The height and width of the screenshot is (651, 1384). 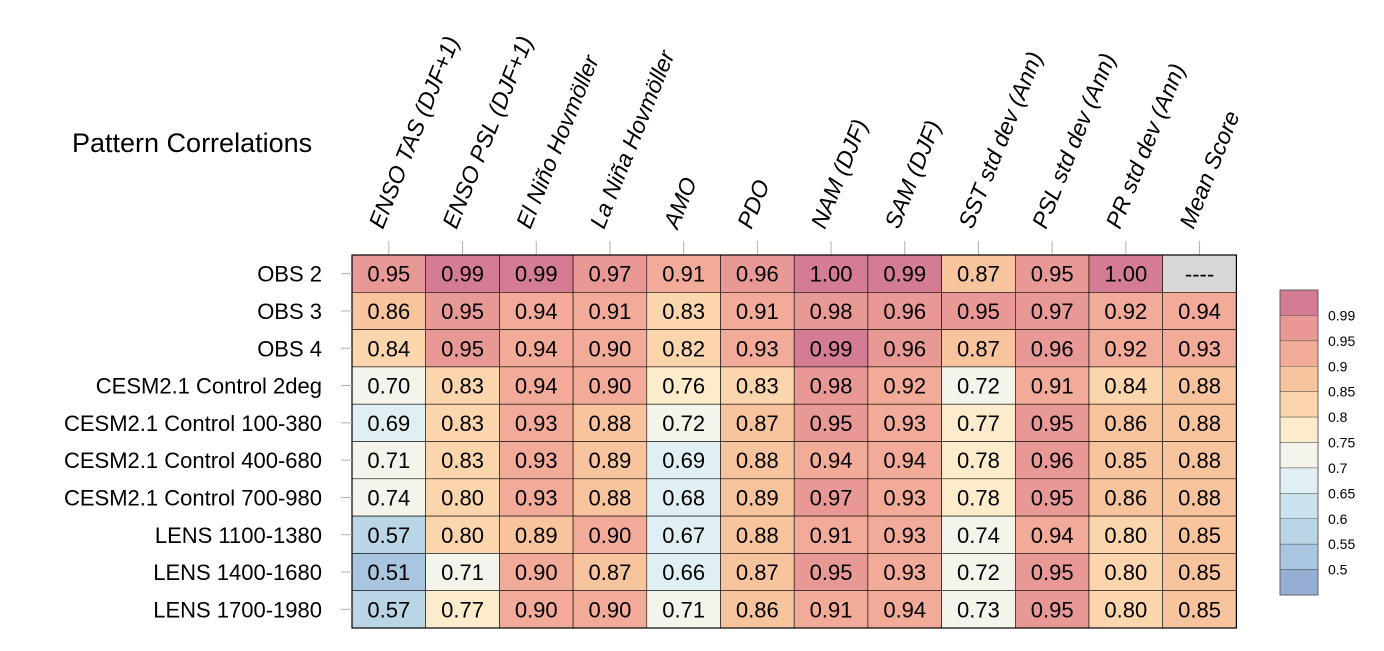 What do you see at coordinates (1341, 443) in the screenshot?
I see `legend-tick-label: 0.75` at bounding box center [1341, 443].